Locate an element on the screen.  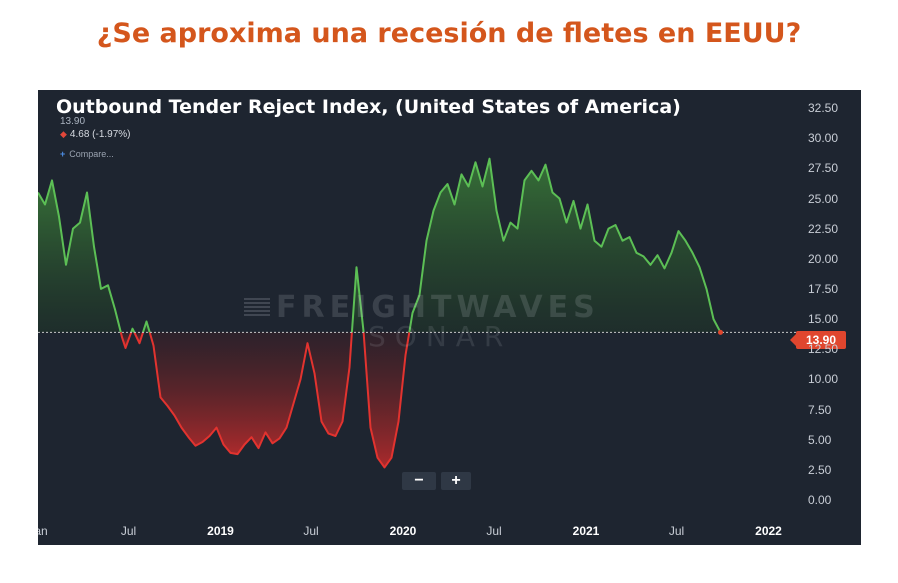
watermark-sub: SONAR is located at coordinates (440, 336).